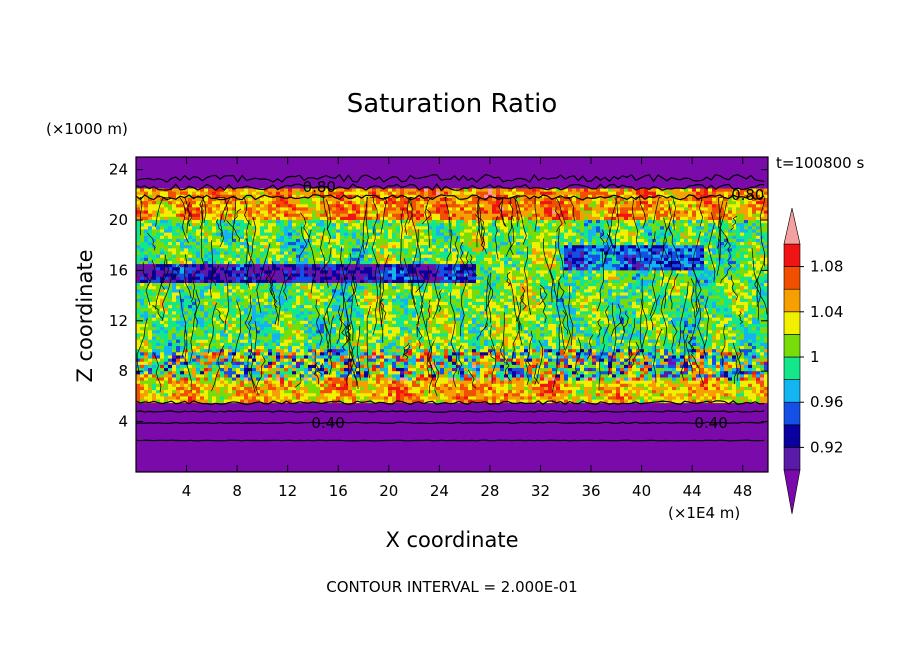  I want to click on x-tick-label: 32, so click(540, 491).